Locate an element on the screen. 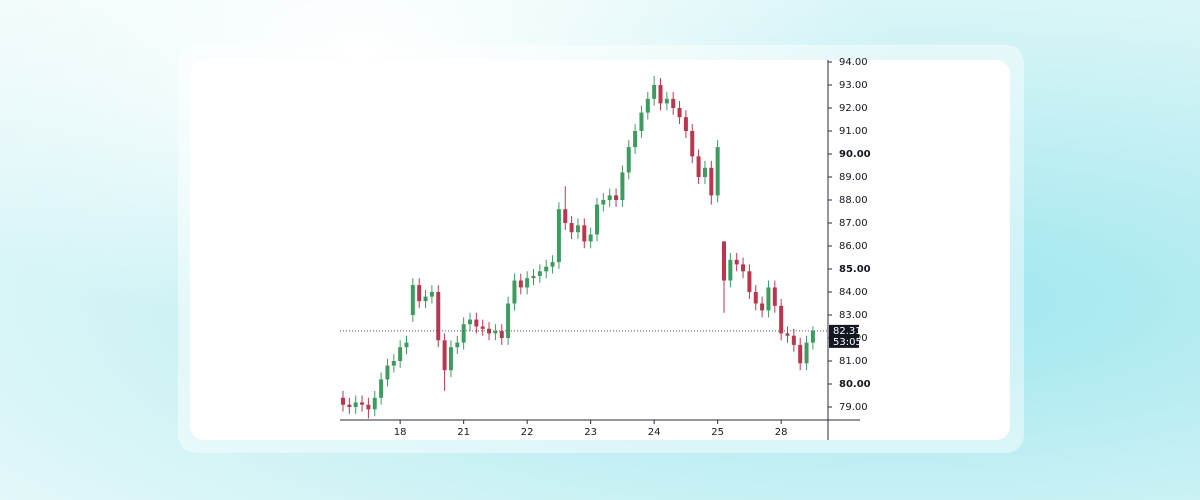 This screenshot has width=1200, height=500. y-tick-label: 84.00 is located at coordinates (853, 292).